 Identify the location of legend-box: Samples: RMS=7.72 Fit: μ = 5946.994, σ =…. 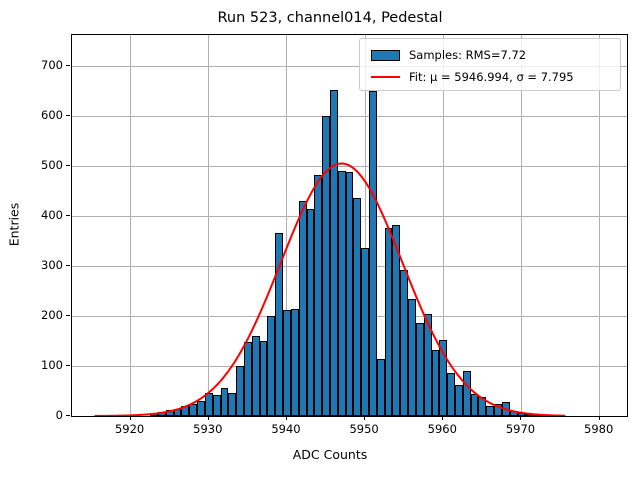
(490, 64).